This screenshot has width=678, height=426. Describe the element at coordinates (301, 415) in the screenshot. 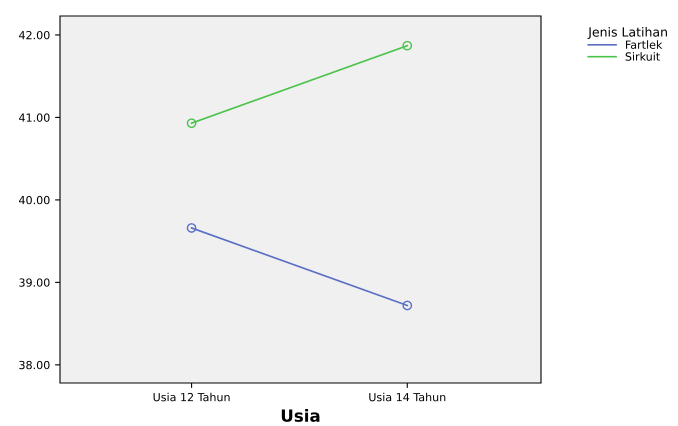

I see `x-axis-title: Usia` at that location.